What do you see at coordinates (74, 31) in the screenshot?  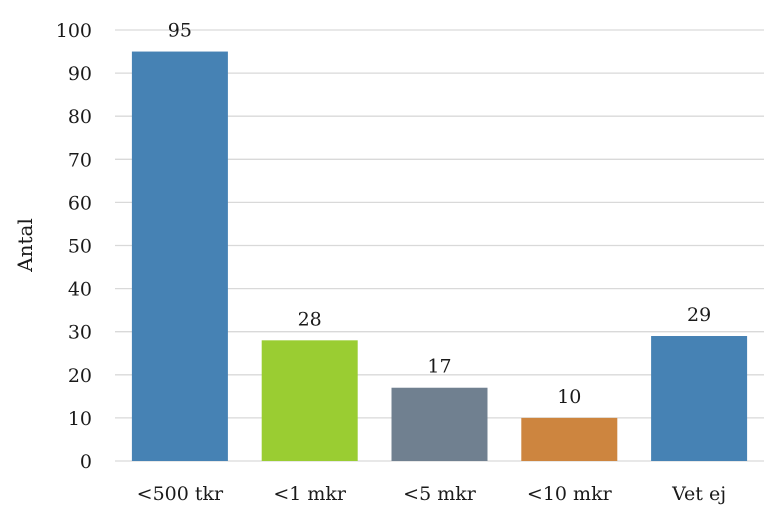 I see `y-tick-label: 100` at bounding box center [74, 31].